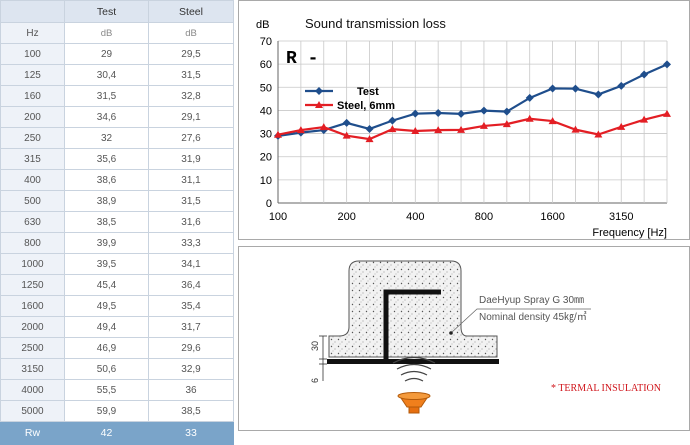 The width and height of the screenshot is (690, 445). Describe the element at coordinates (472, 101) in the screenshot. I see `series-layer` at that location.